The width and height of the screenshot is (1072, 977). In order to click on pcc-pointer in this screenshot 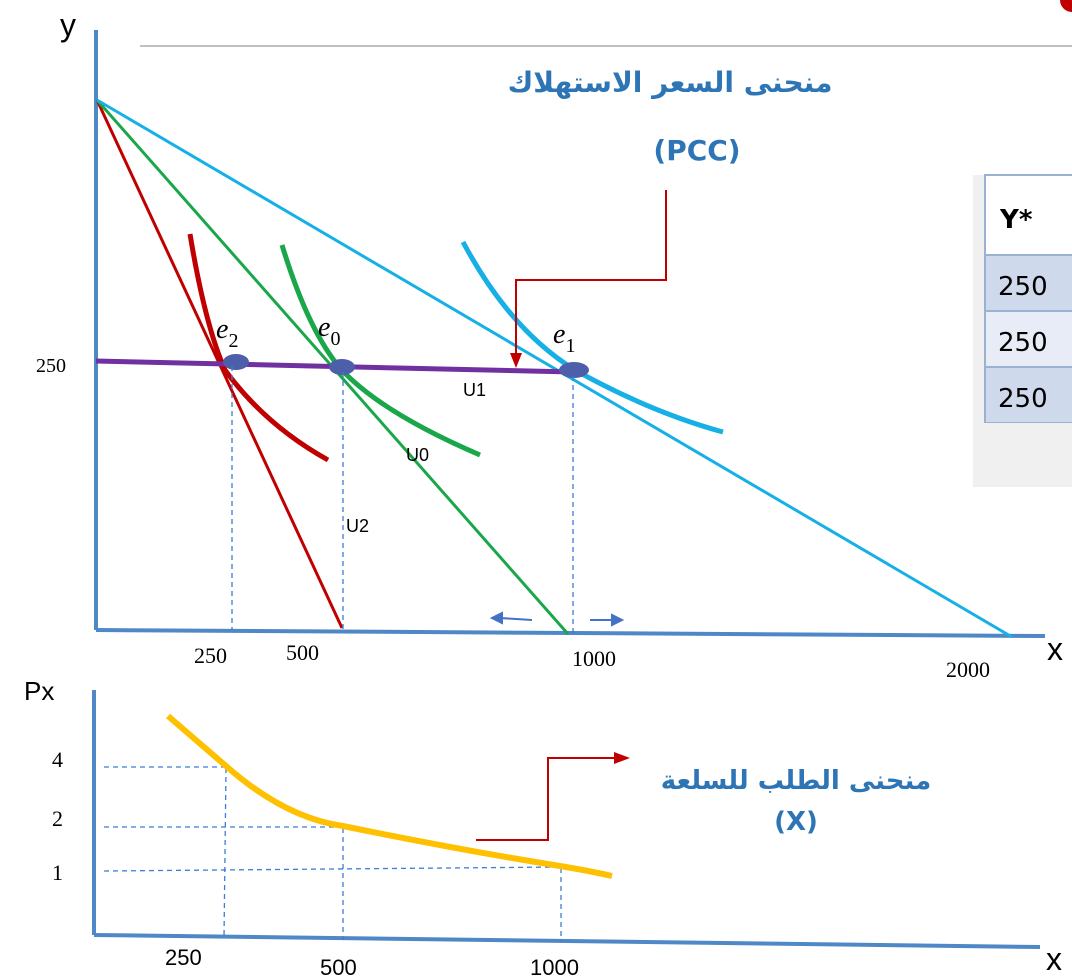, I will do `click(591, 272)`.